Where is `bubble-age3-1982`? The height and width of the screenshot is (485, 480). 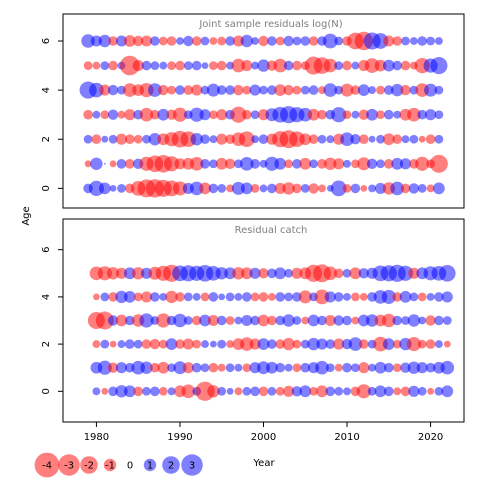 bubble-age3-1982 is located at coordinates (113, 114).